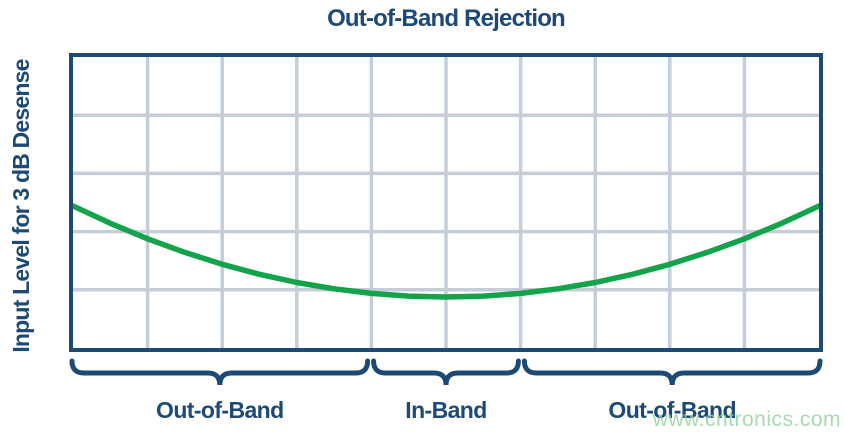 This screenshot has height=434, width=844. I want to click on watermark: www.cntronics.com, so click(746, 419).